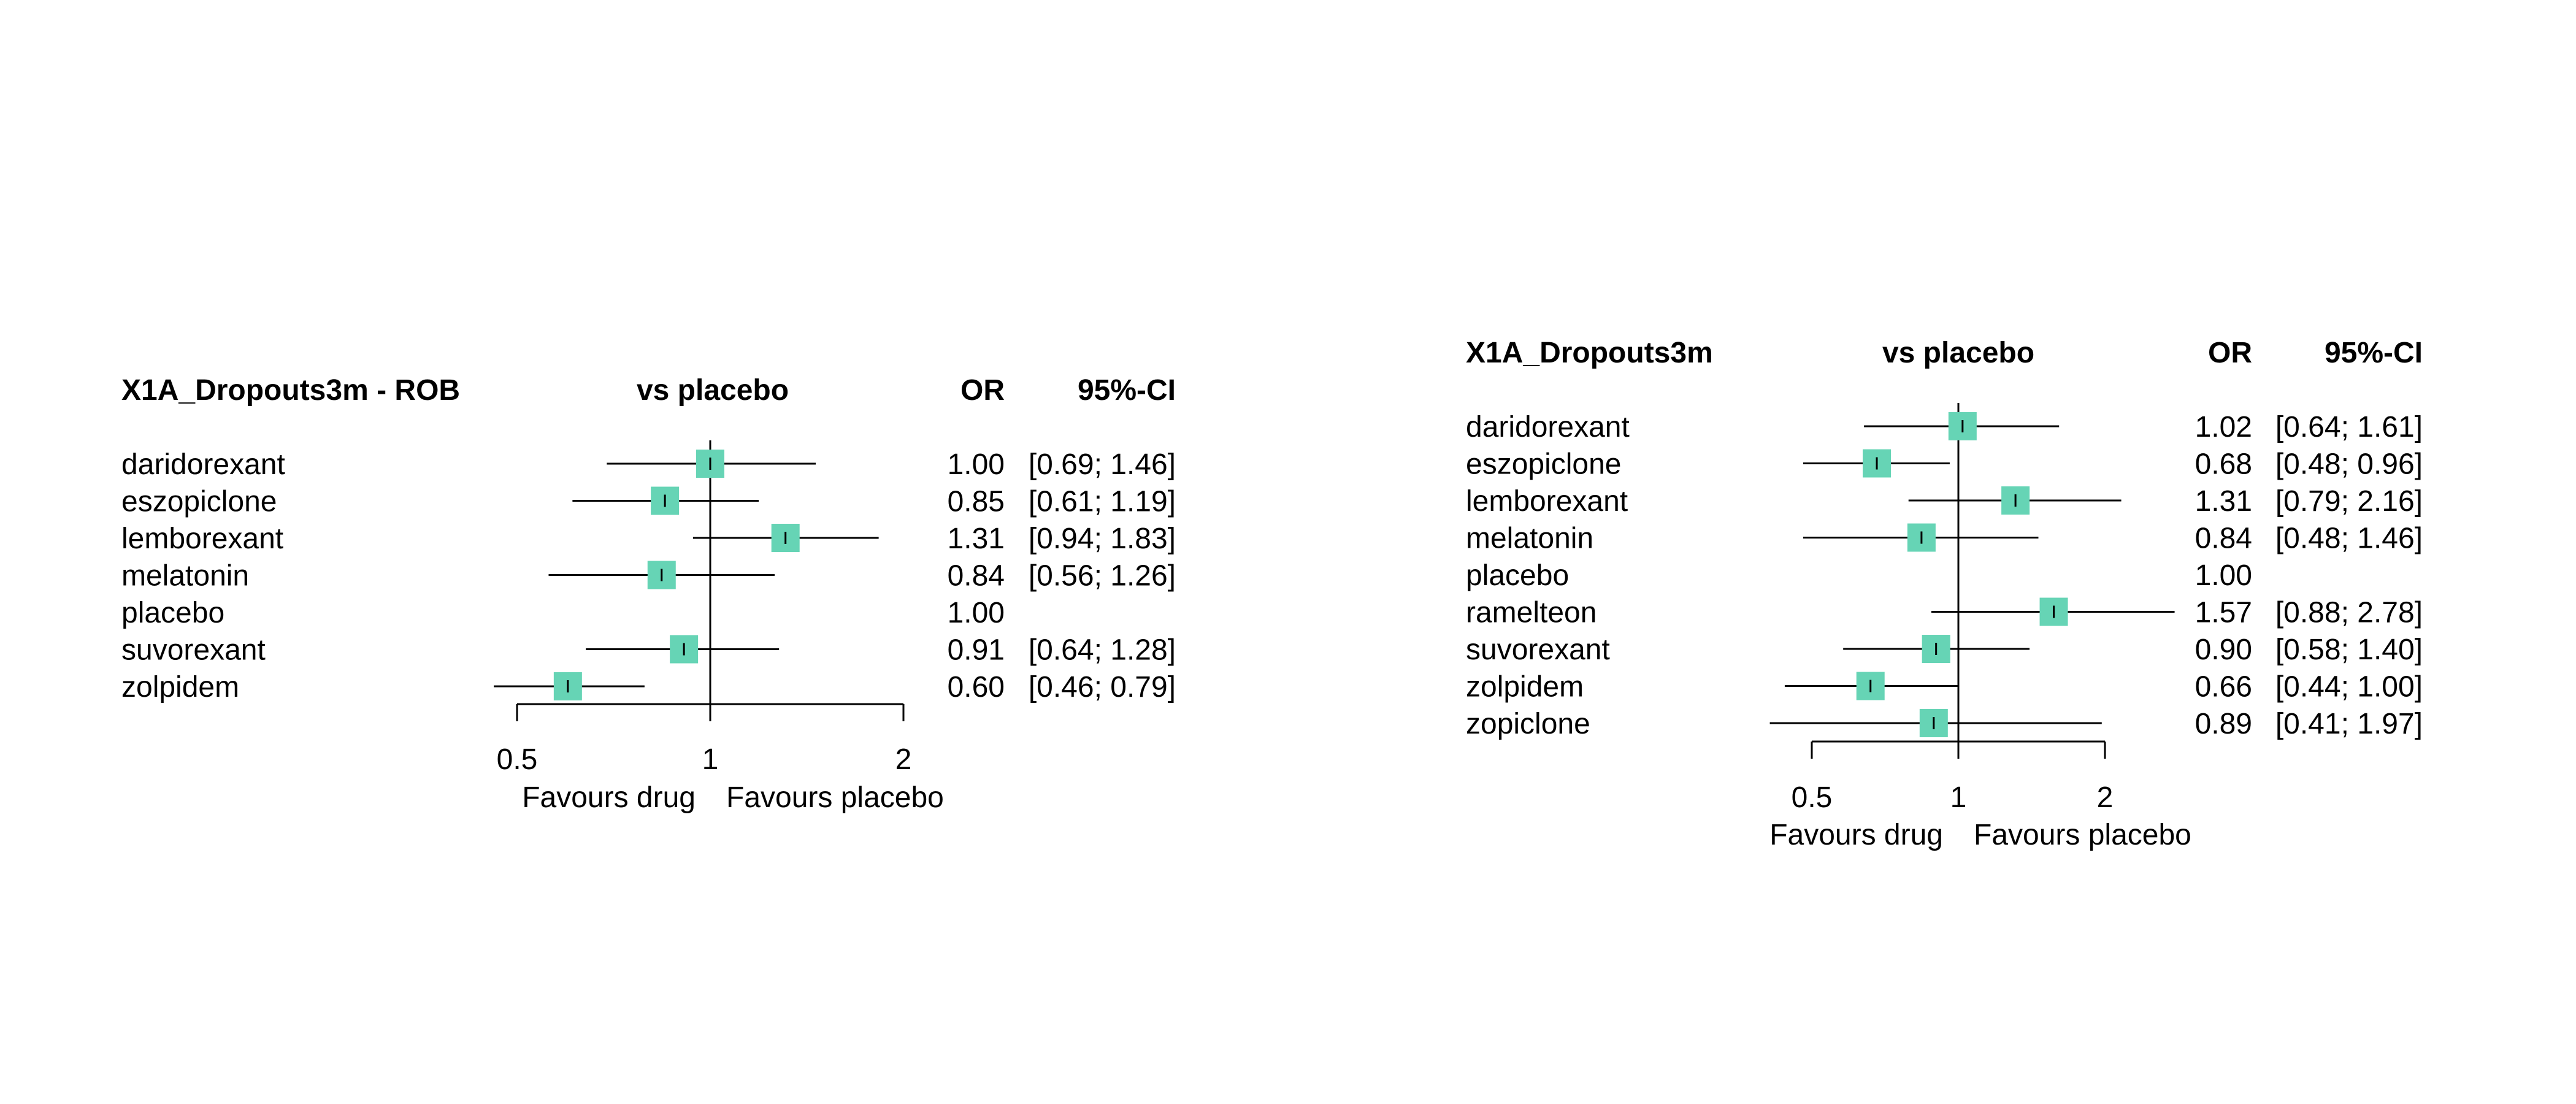 Image resolution: width=2576 pixels, height=1104 pixels. What do you see at coordinates (2349, 427) in the screenshot?
I see `ci-value: [0.64; 1.61]` at bounding box center [2349, 427].